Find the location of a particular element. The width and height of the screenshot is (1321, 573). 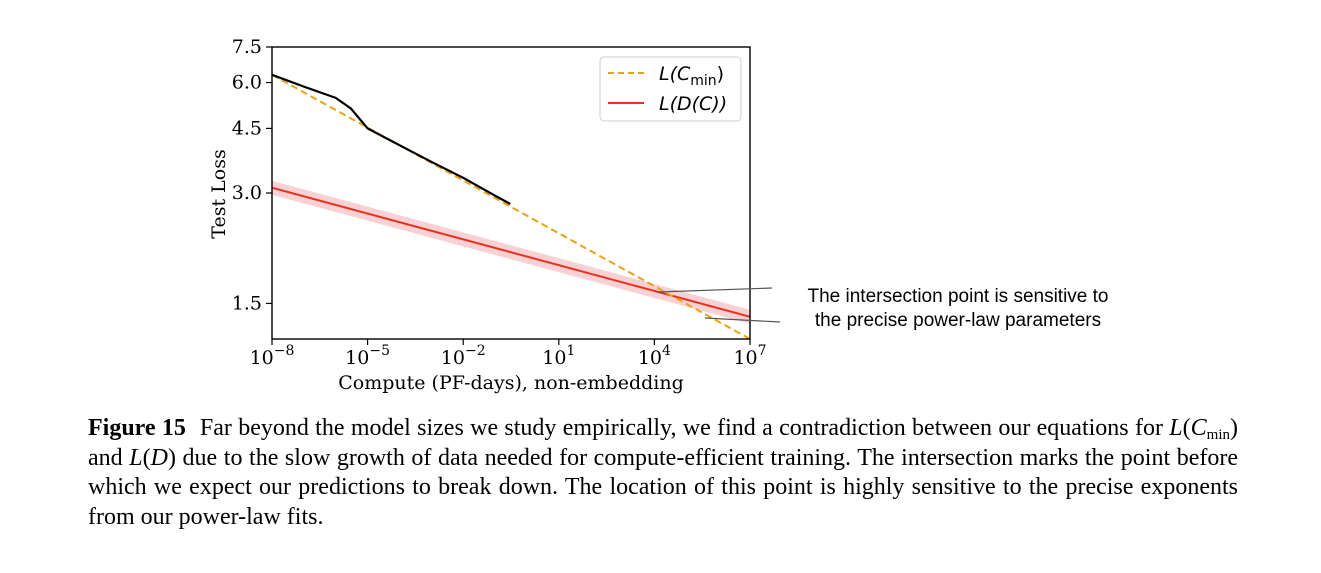

x-axis-label: Compute (PF-days), non-embedding is located at coordinates (511, 383).